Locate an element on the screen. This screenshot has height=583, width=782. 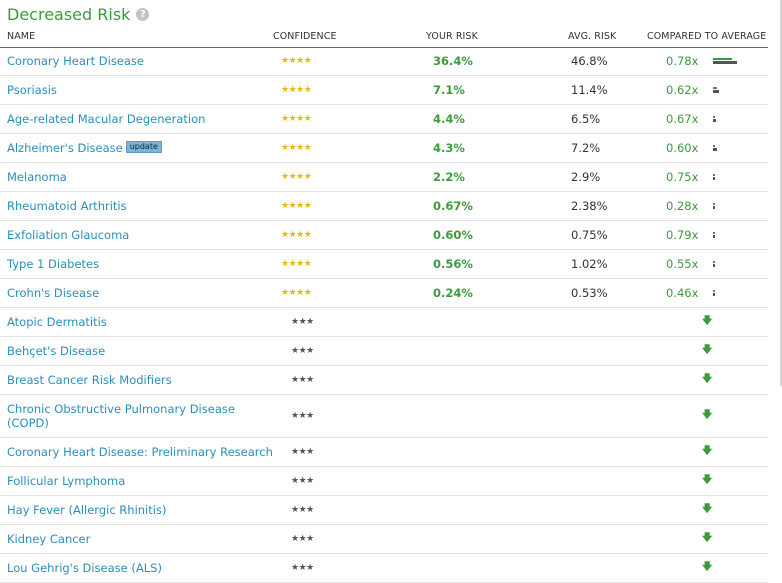
compared-value: 0.79x is located at coordinates (682, 235).